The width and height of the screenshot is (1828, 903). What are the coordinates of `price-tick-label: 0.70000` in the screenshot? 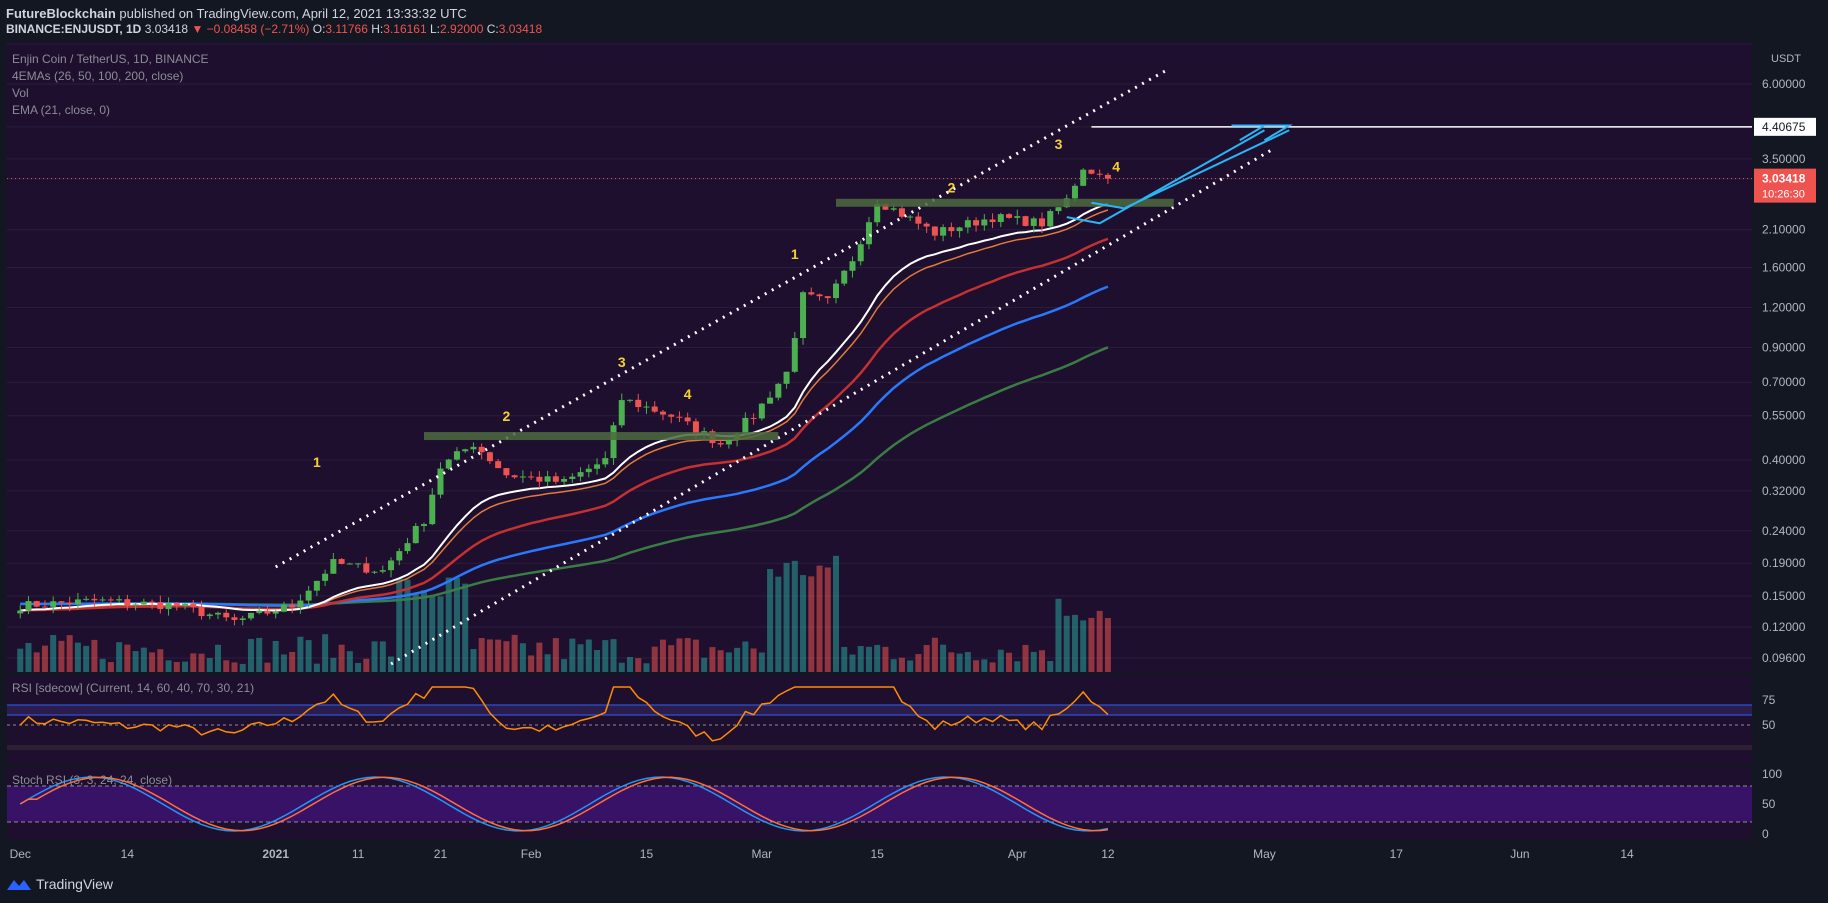 It's located at (1784, 382).